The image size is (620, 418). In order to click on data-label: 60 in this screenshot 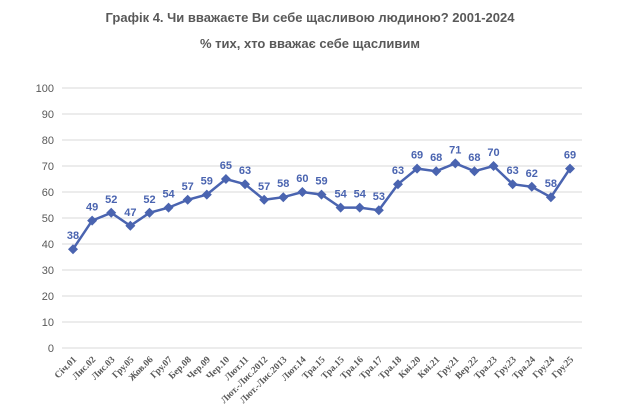, I will do `click(302, 179)`.